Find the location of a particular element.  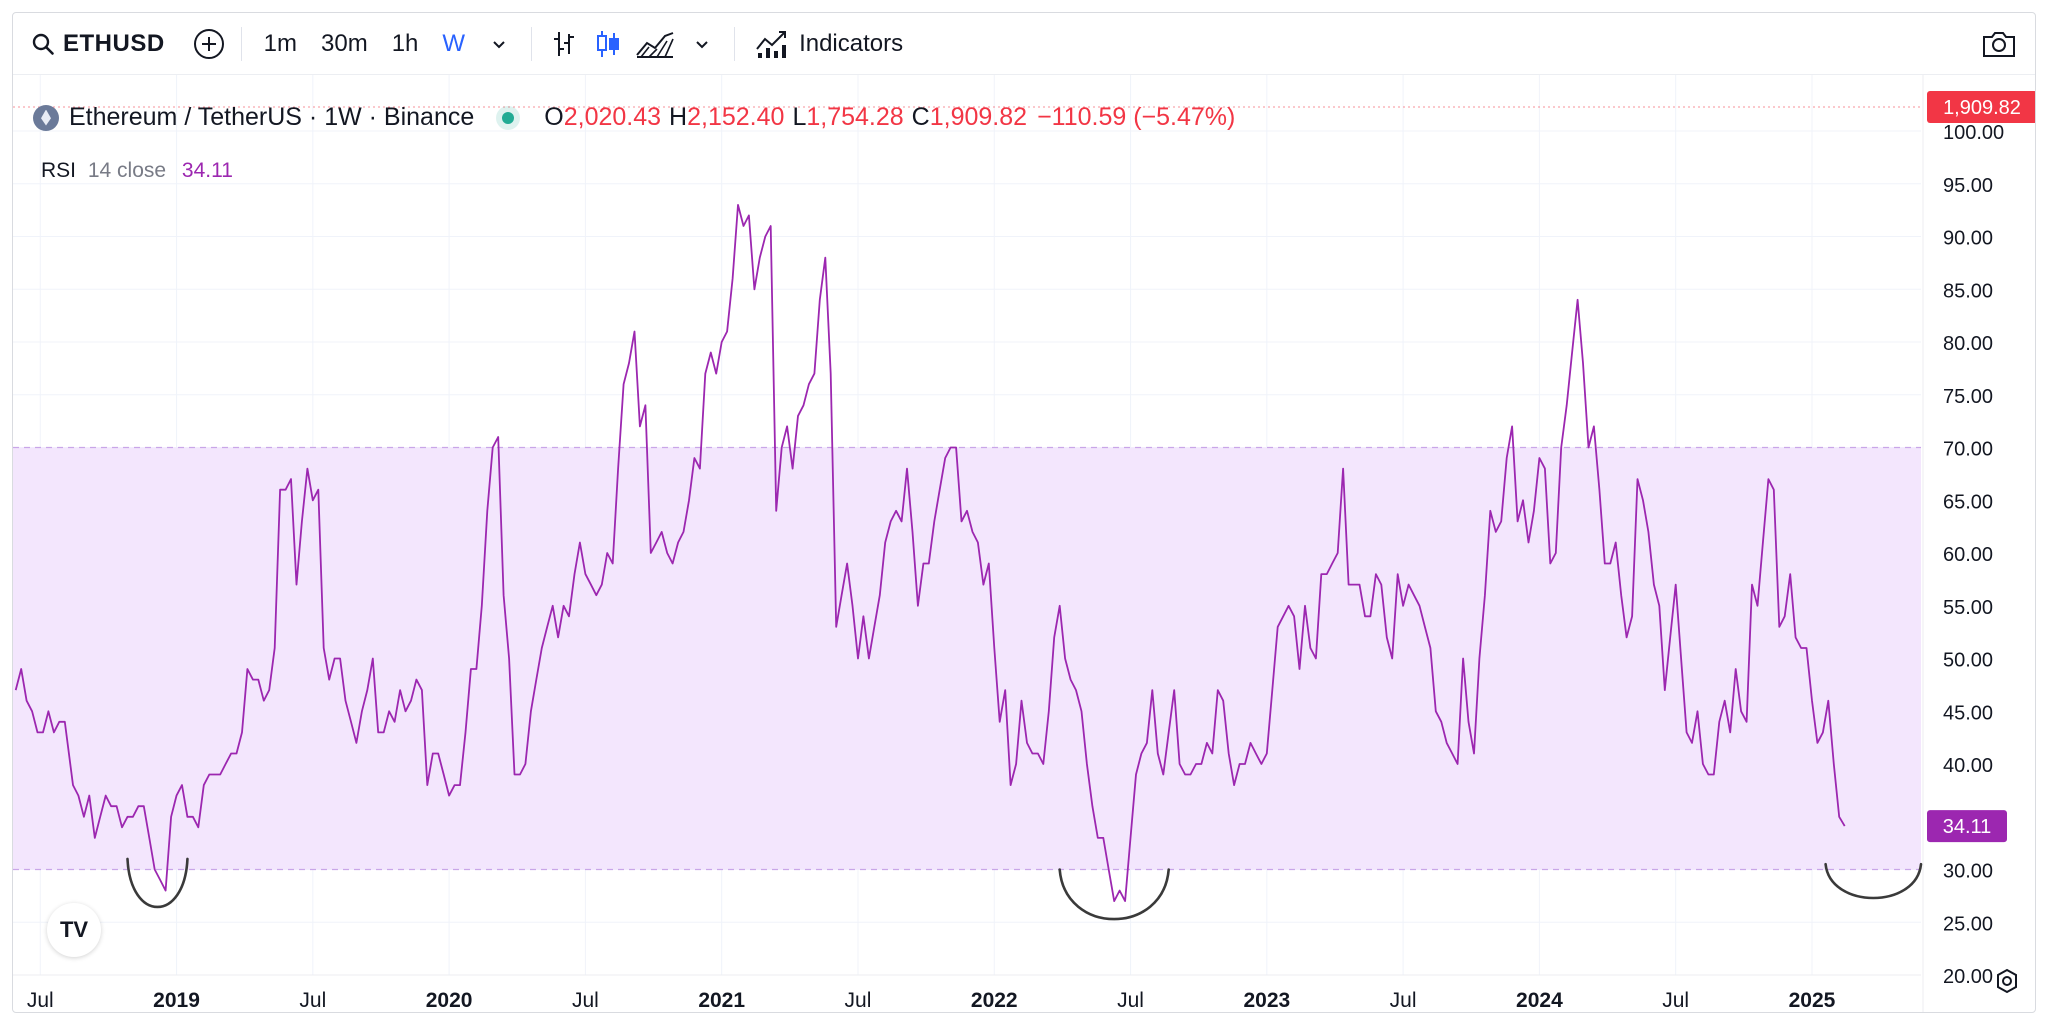

y-tick-label: 60.00 is located at coordinates (1968, 555).